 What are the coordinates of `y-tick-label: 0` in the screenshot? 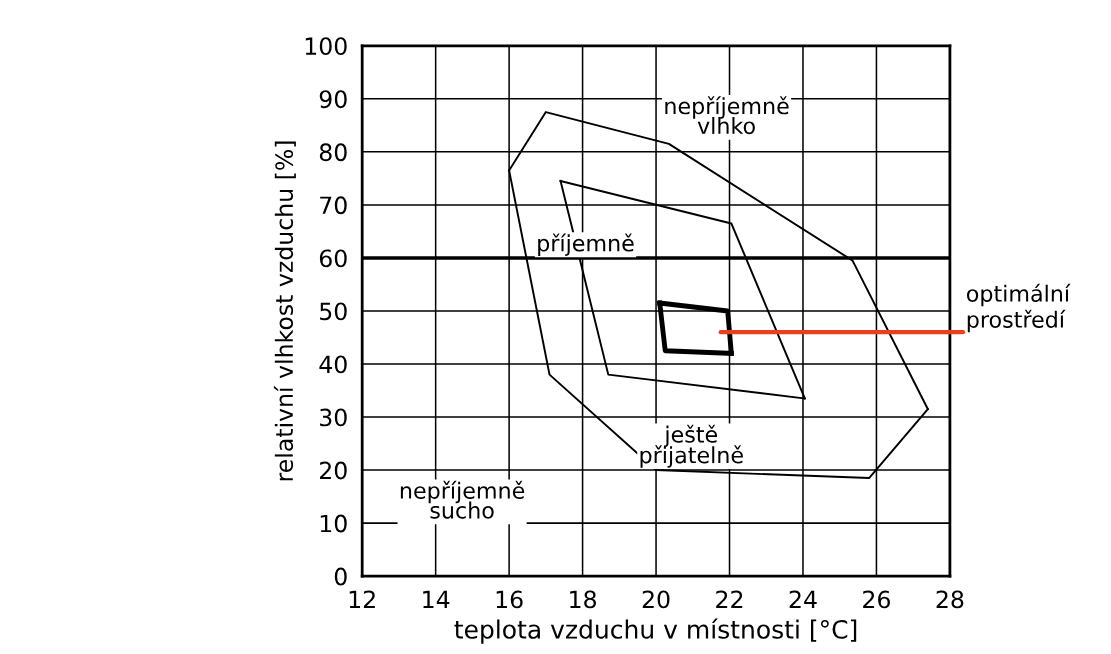 It's located at (340, 576).